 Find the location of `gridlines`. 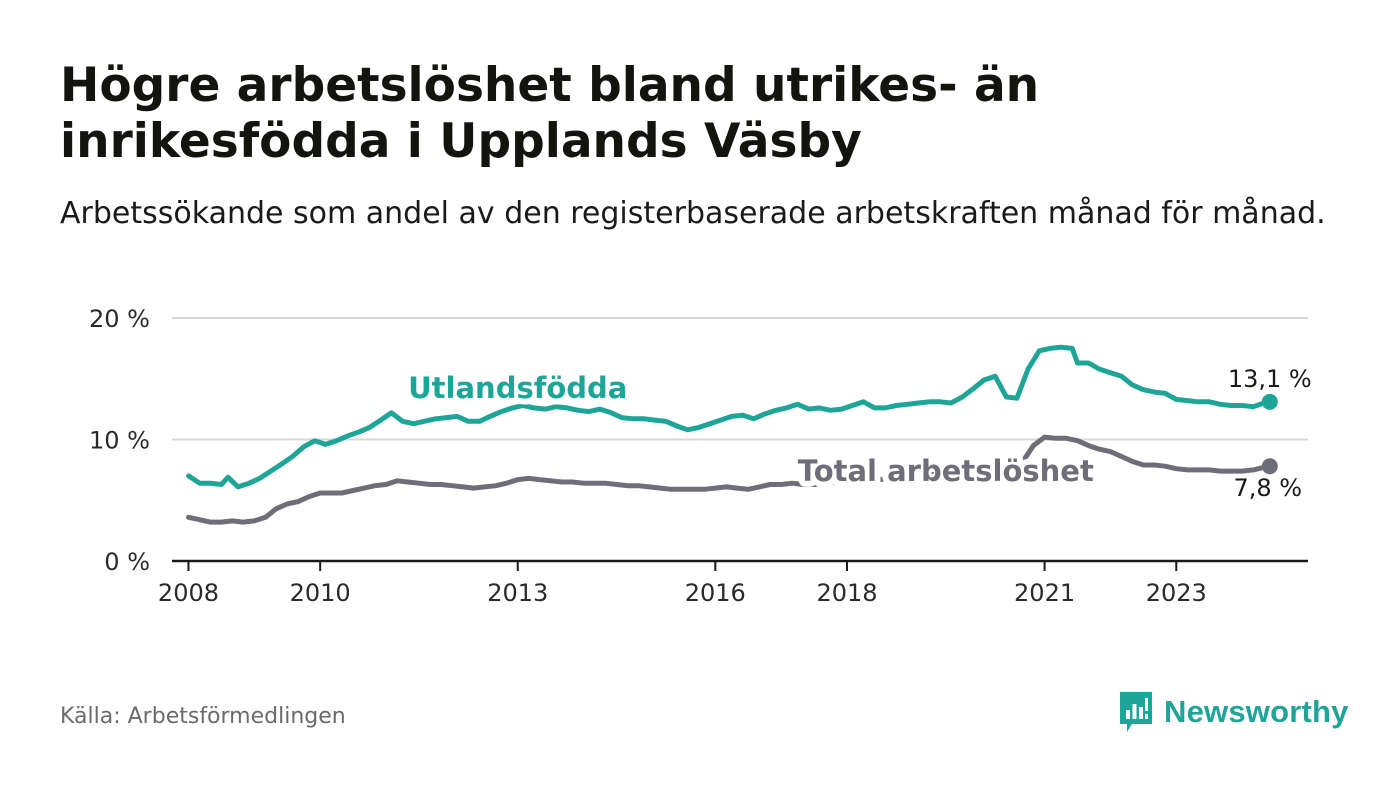

gridlines is located at coordinates (740, 379).